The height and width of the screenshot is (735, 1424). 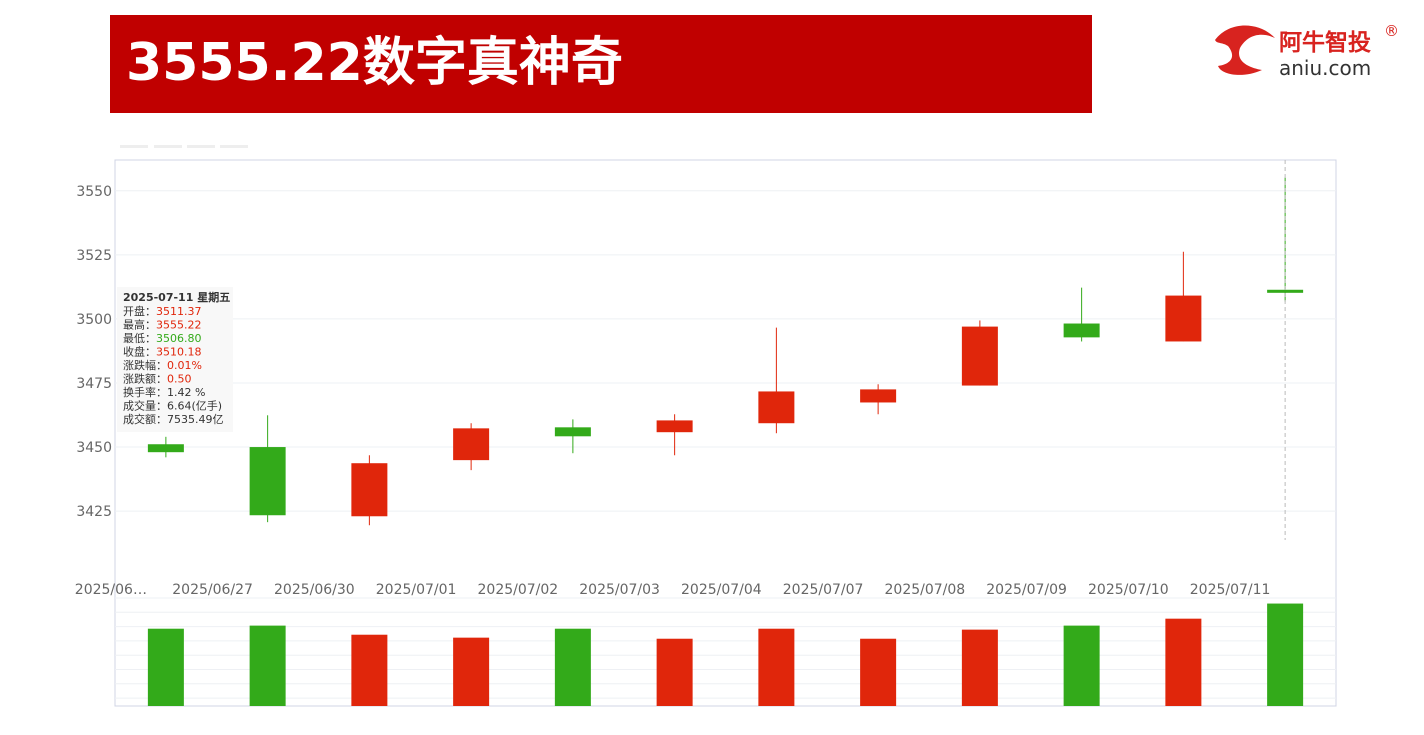 What do you see at coordinates (823, 590) in the screenshot?
I see `x-tick-label: 2025/07/07` at bounding box center [823, 590].